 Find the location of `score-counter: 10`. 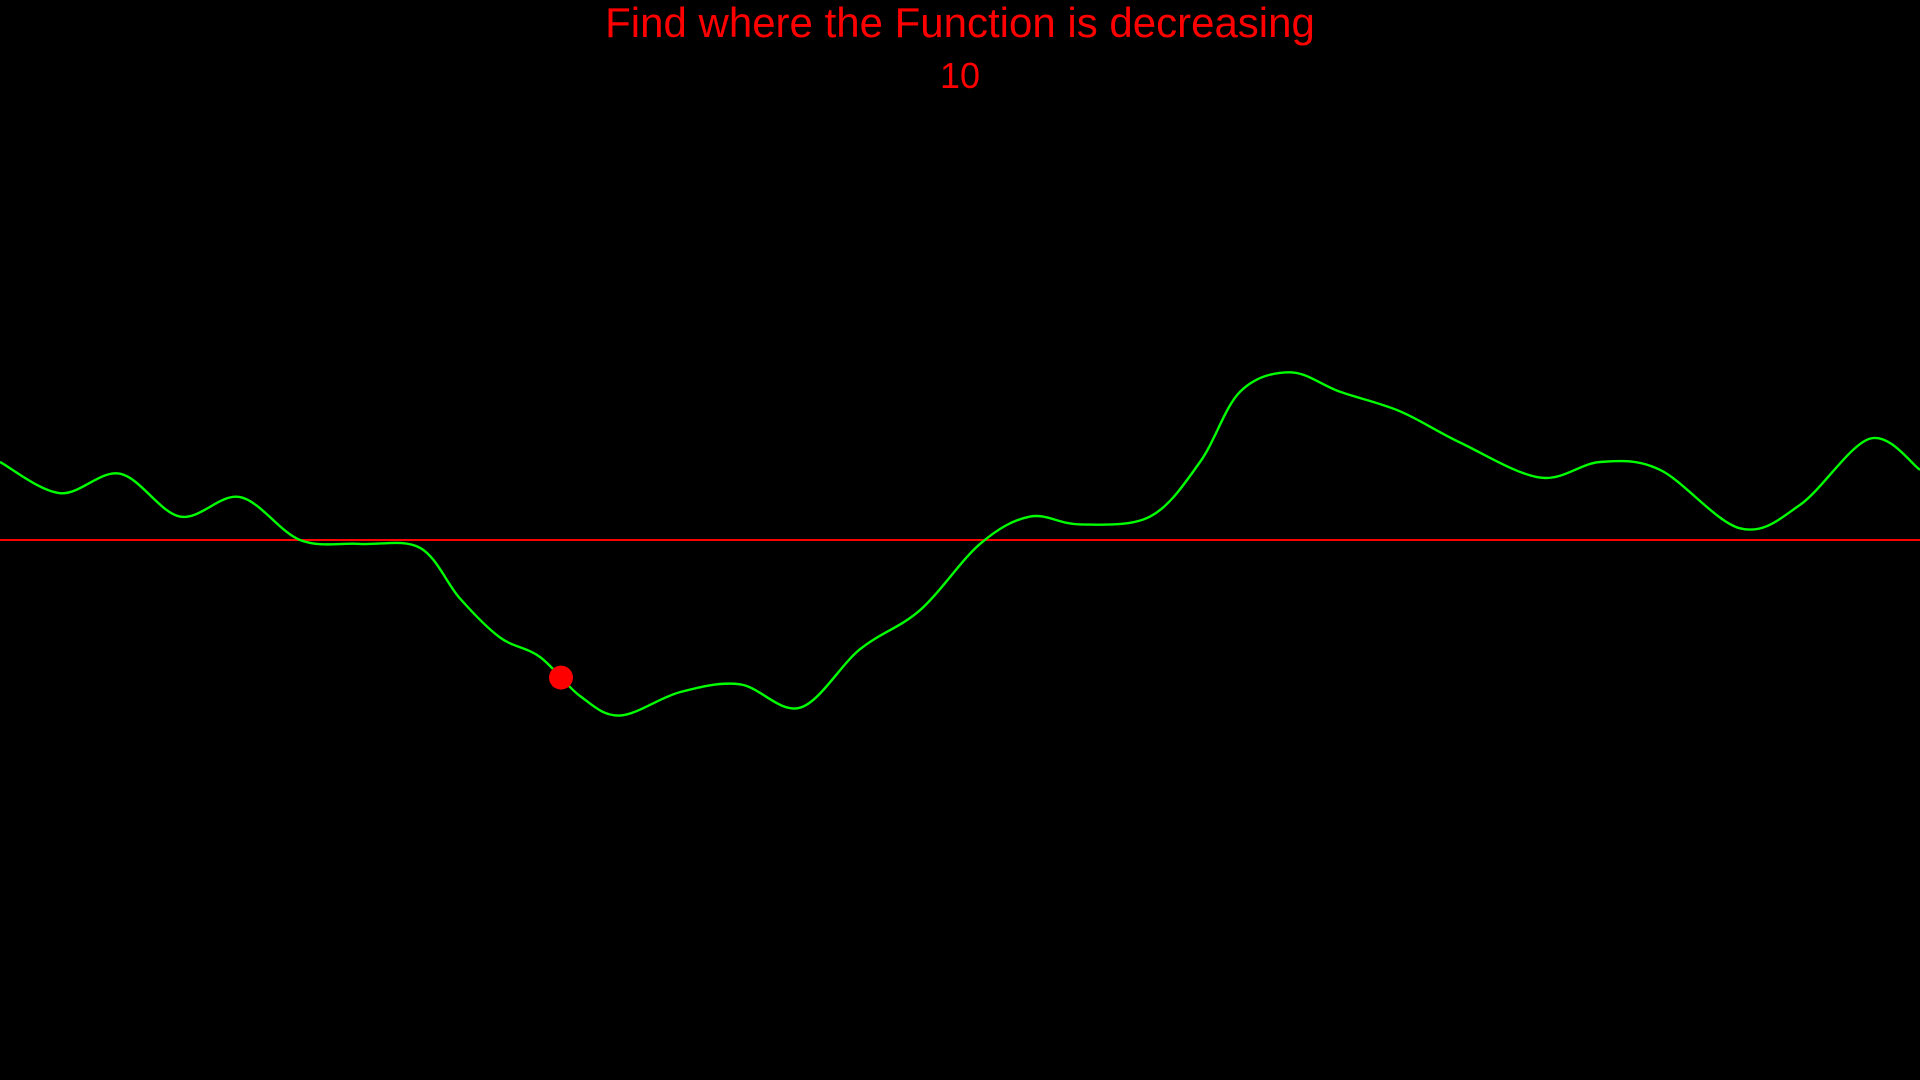

score-counter: 10 is located at coordinates (960, 75).